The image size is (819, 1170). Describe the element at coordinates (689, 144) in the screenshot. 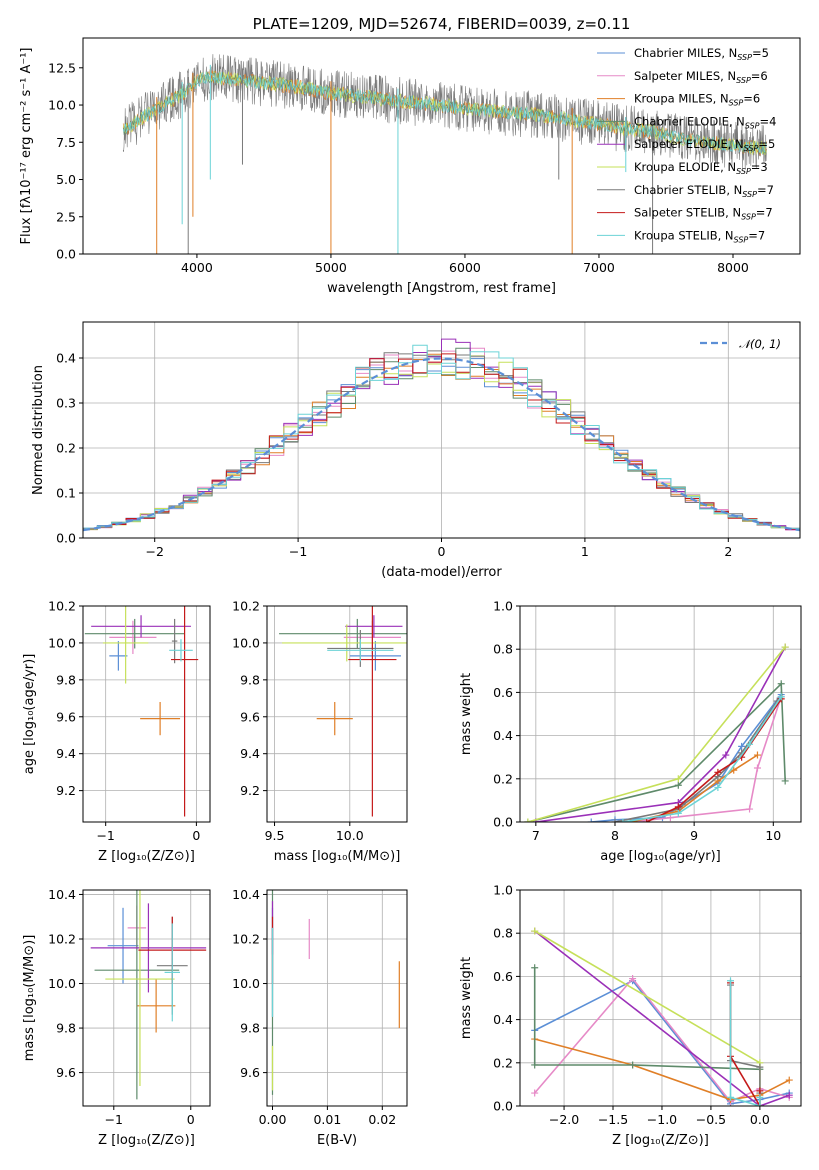

I see `legend-label-text: Salpeter ELODIE, N` at that location.